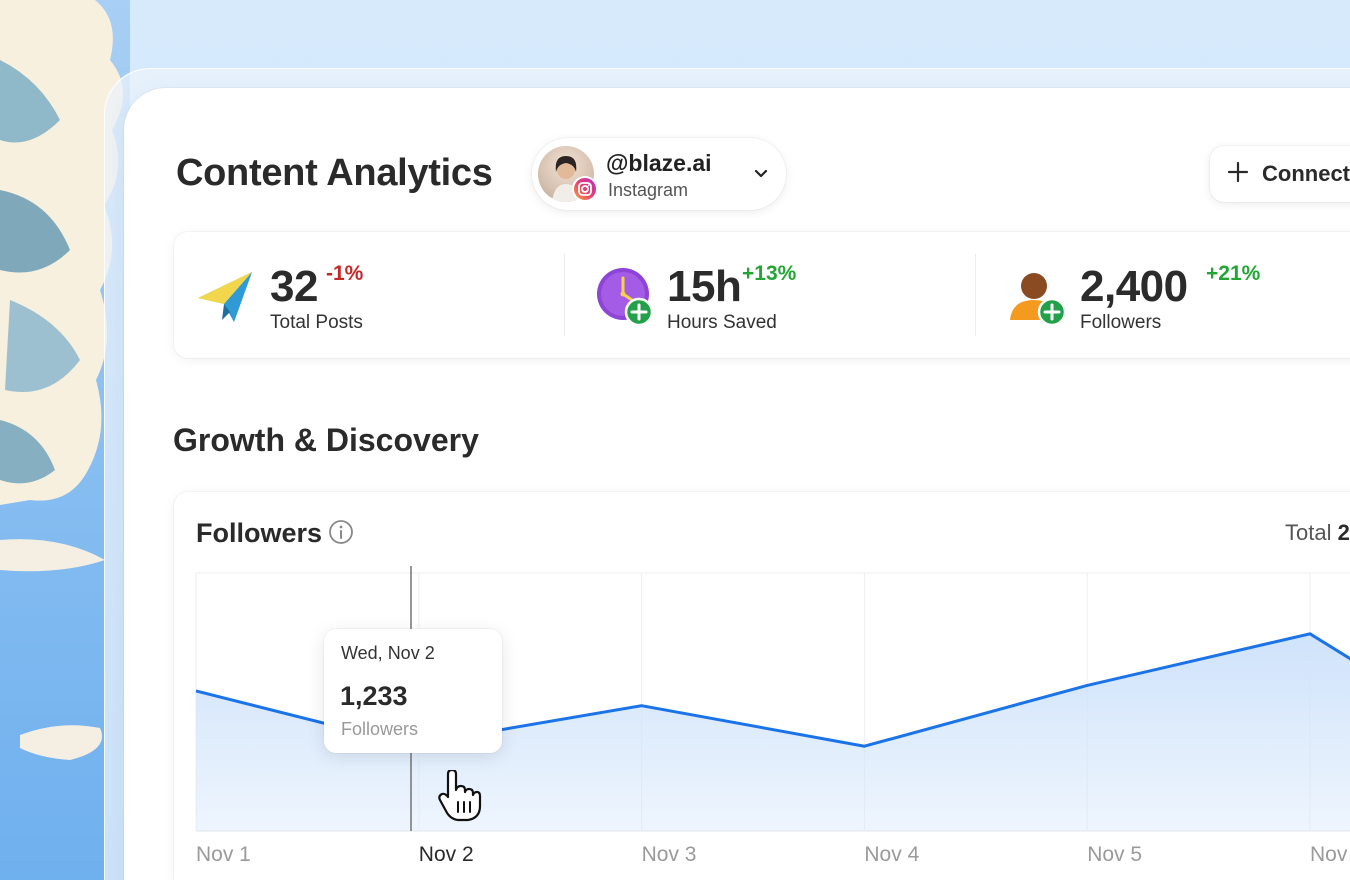 The width and height of the screenshot is (1350, 880). I want to click on stat-delta: -1%, so click(345, 273).